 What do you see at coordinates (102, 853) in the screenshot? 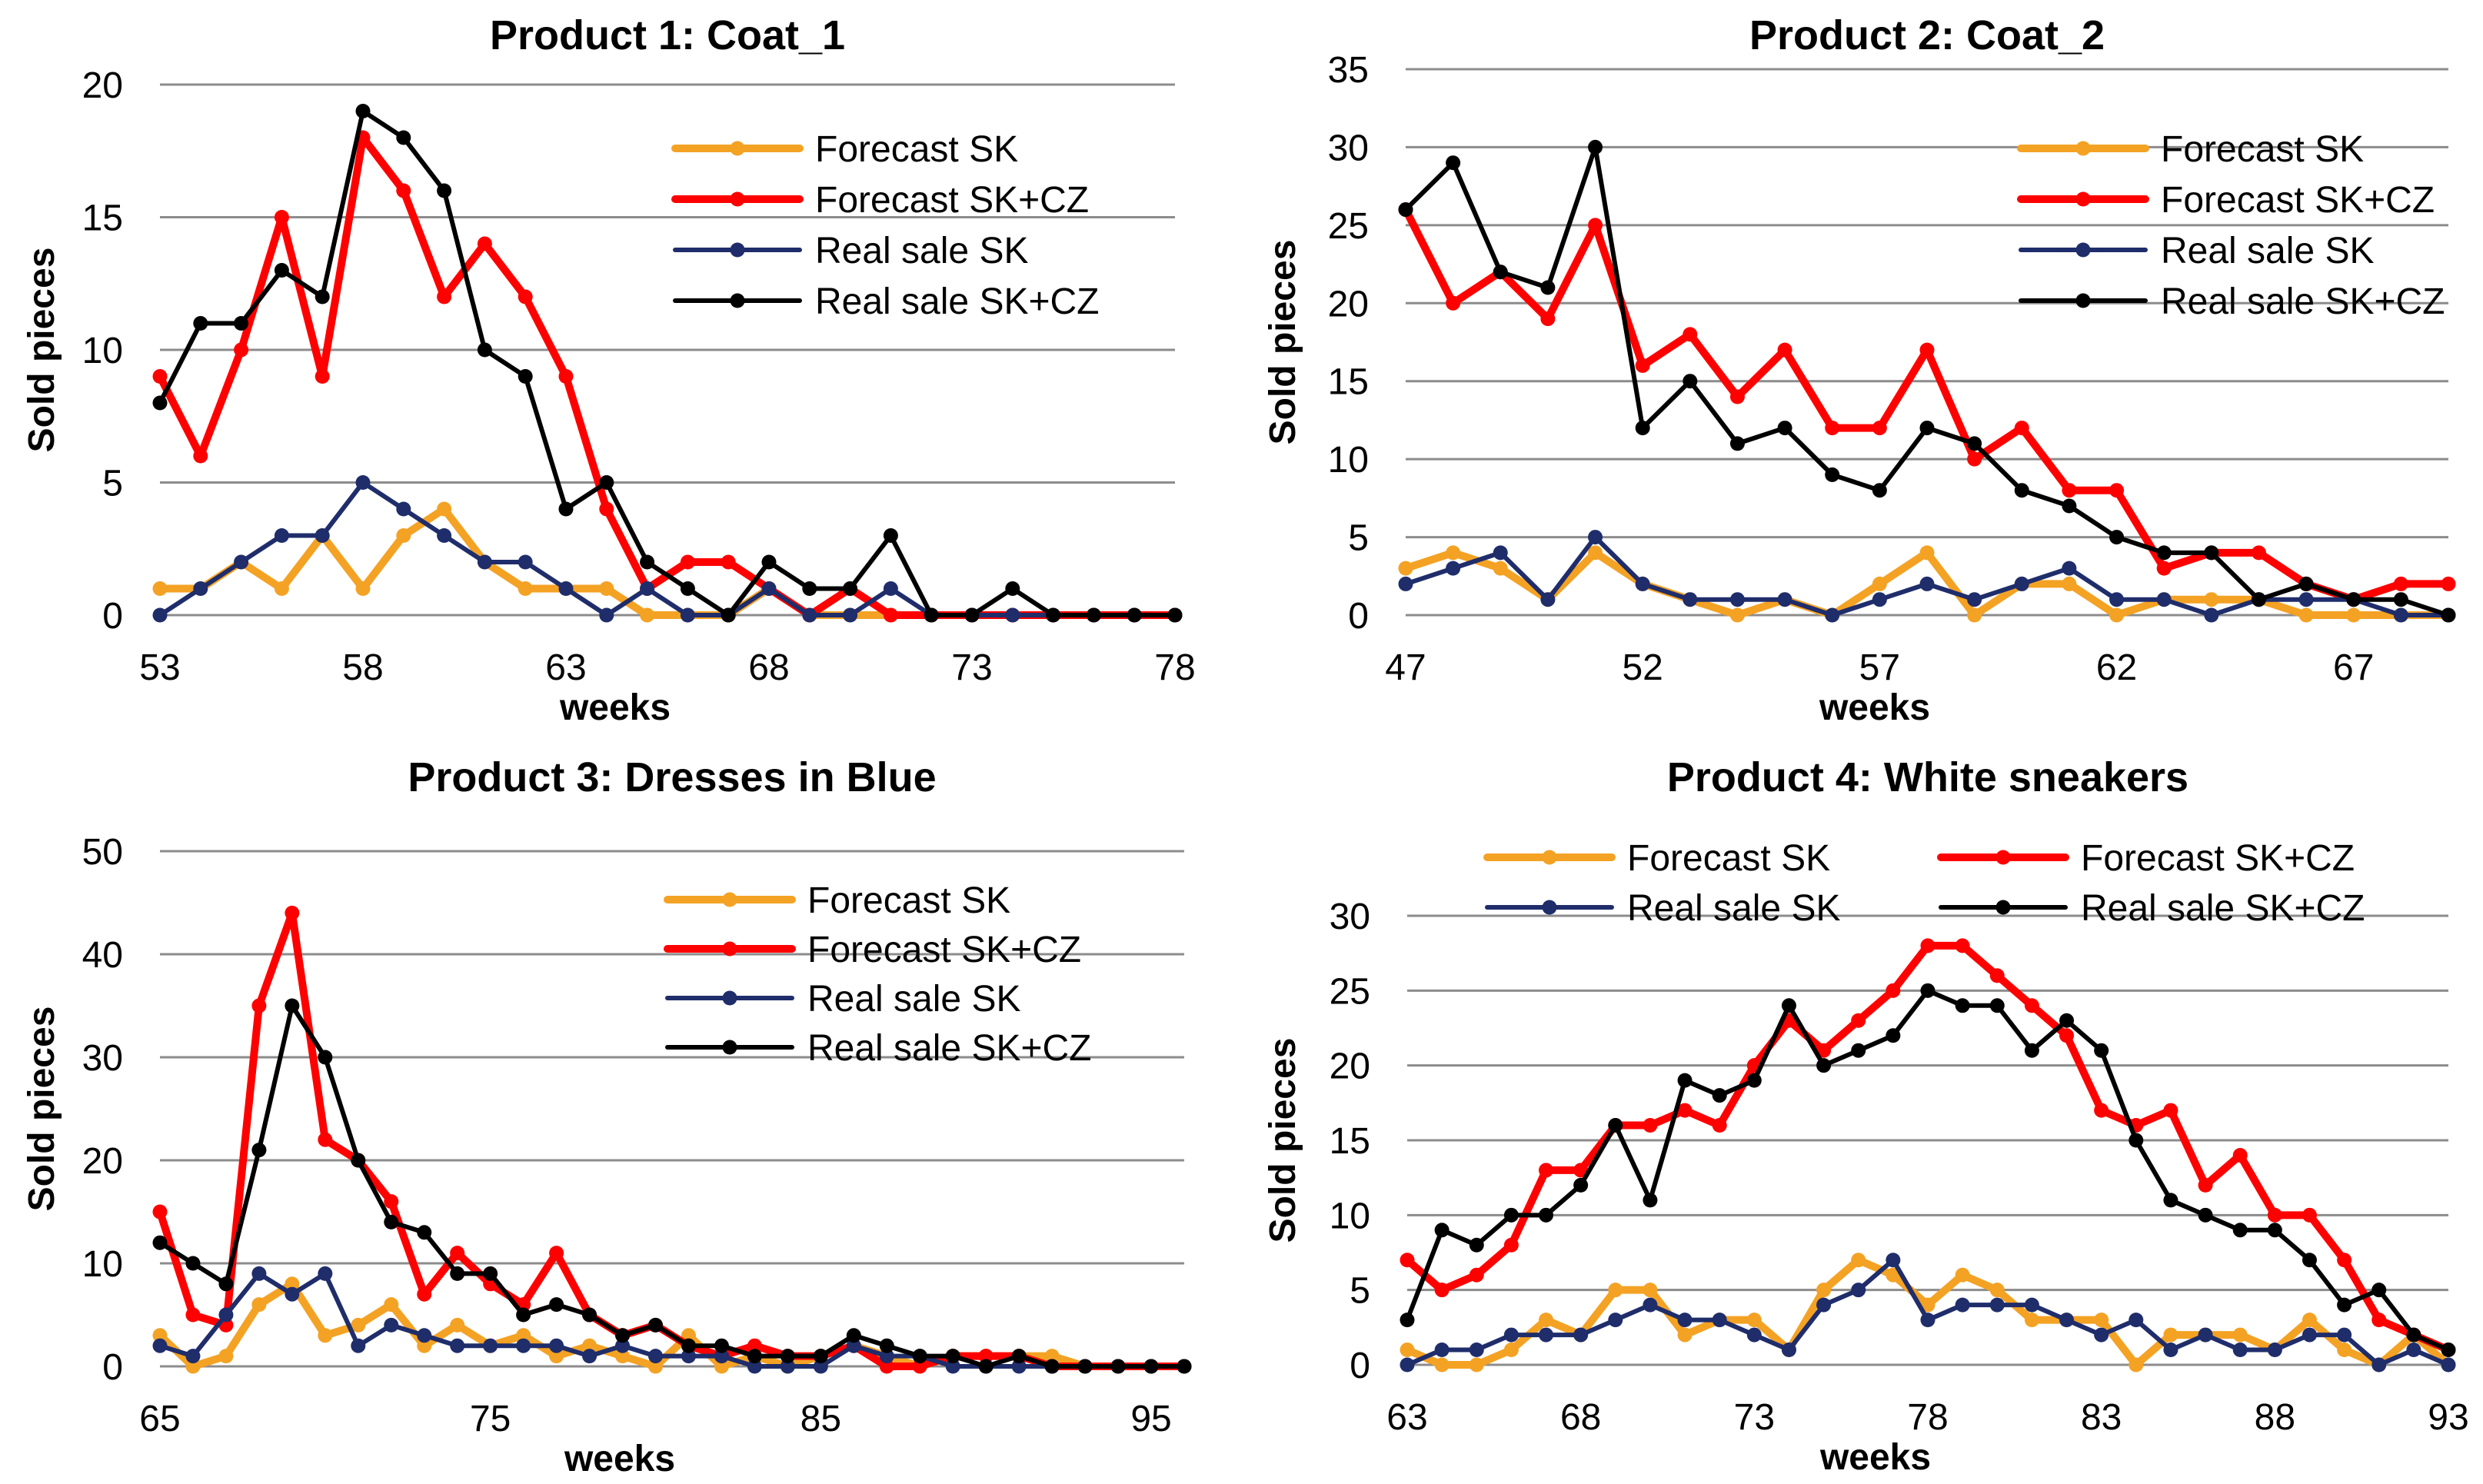
I see `y-tick-label: 50` at bounding box center [102, 853].